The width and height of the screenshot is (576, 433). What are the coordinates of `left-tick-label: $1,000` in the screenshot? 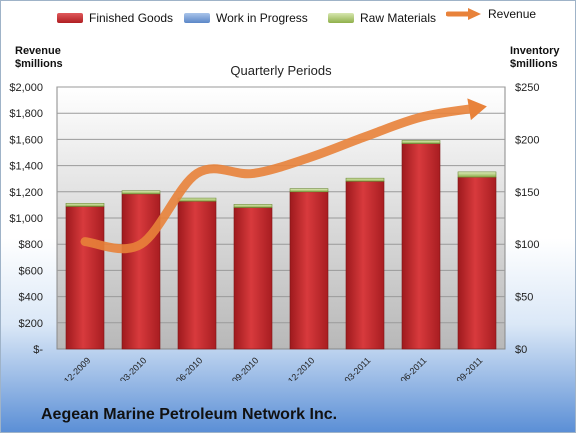 It's located at (26, 219).